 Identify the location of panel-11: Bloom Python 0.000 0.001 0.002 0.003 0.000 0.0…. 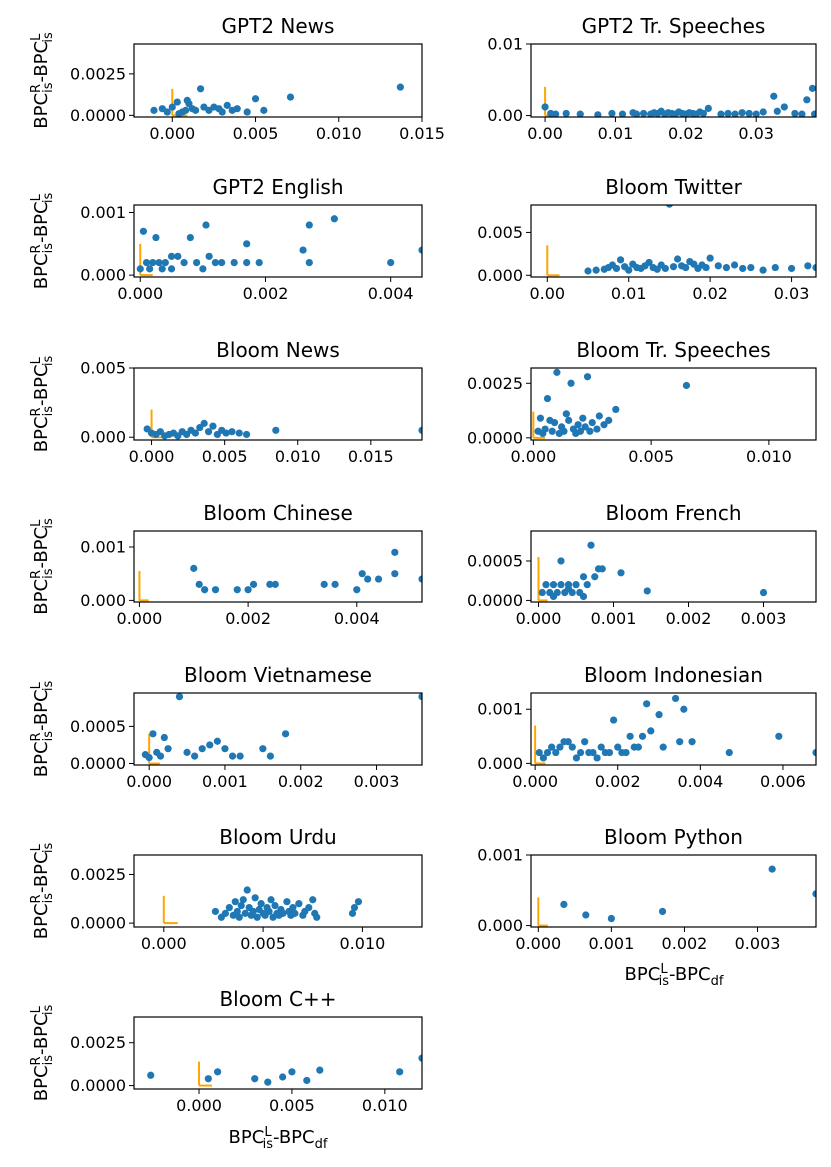
(647, 889).